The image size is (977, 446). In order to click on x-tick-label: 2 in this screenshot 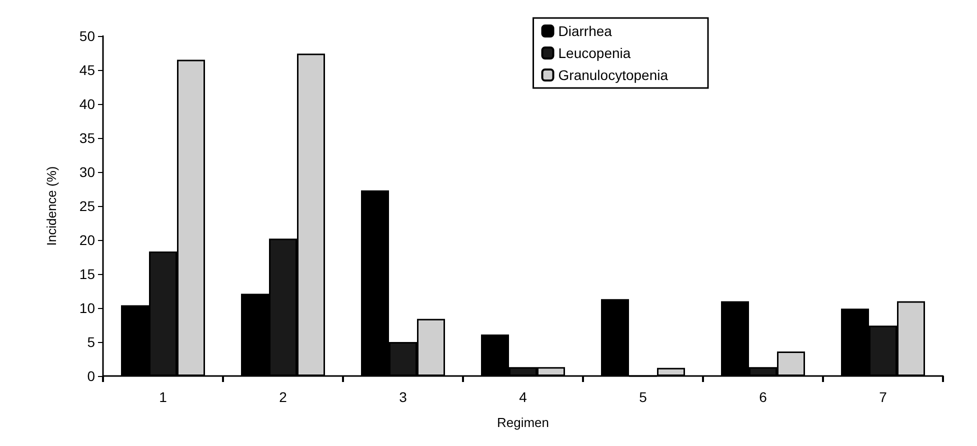, I will do `click(283, 397)`.